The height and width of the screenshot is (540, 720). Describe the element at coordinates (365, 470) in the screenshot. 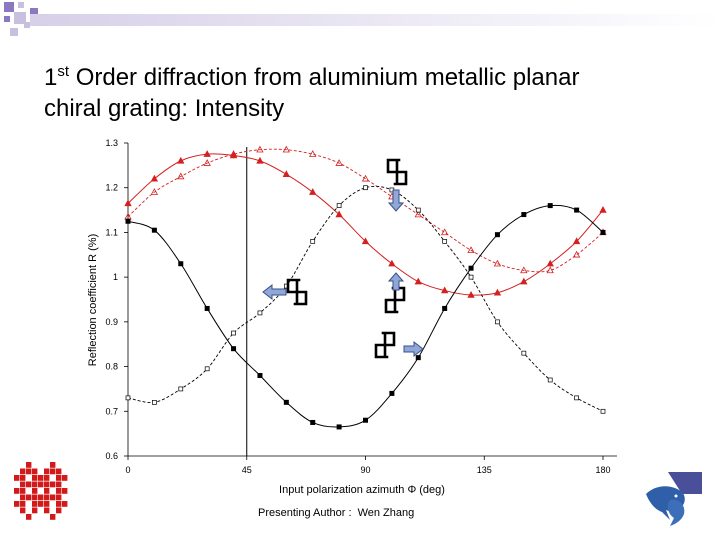

I see `x-tick-label: 90` at that location.